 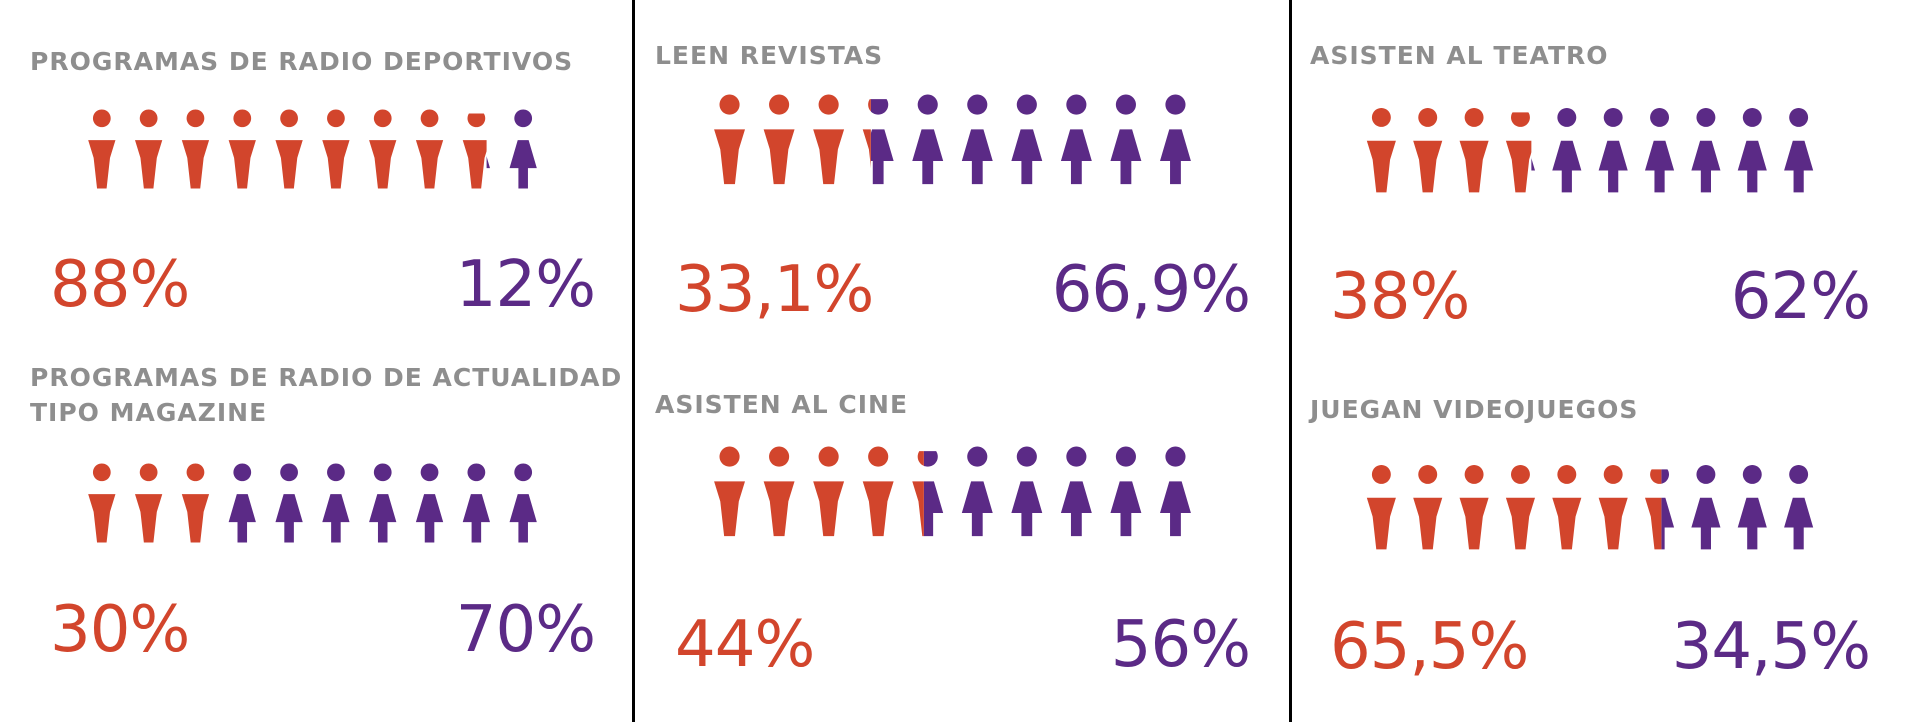 I want to click on panel-title-line: PROGRAMAS DE RADIO DE ACTUALIDAD, so click(x=326, y=377).